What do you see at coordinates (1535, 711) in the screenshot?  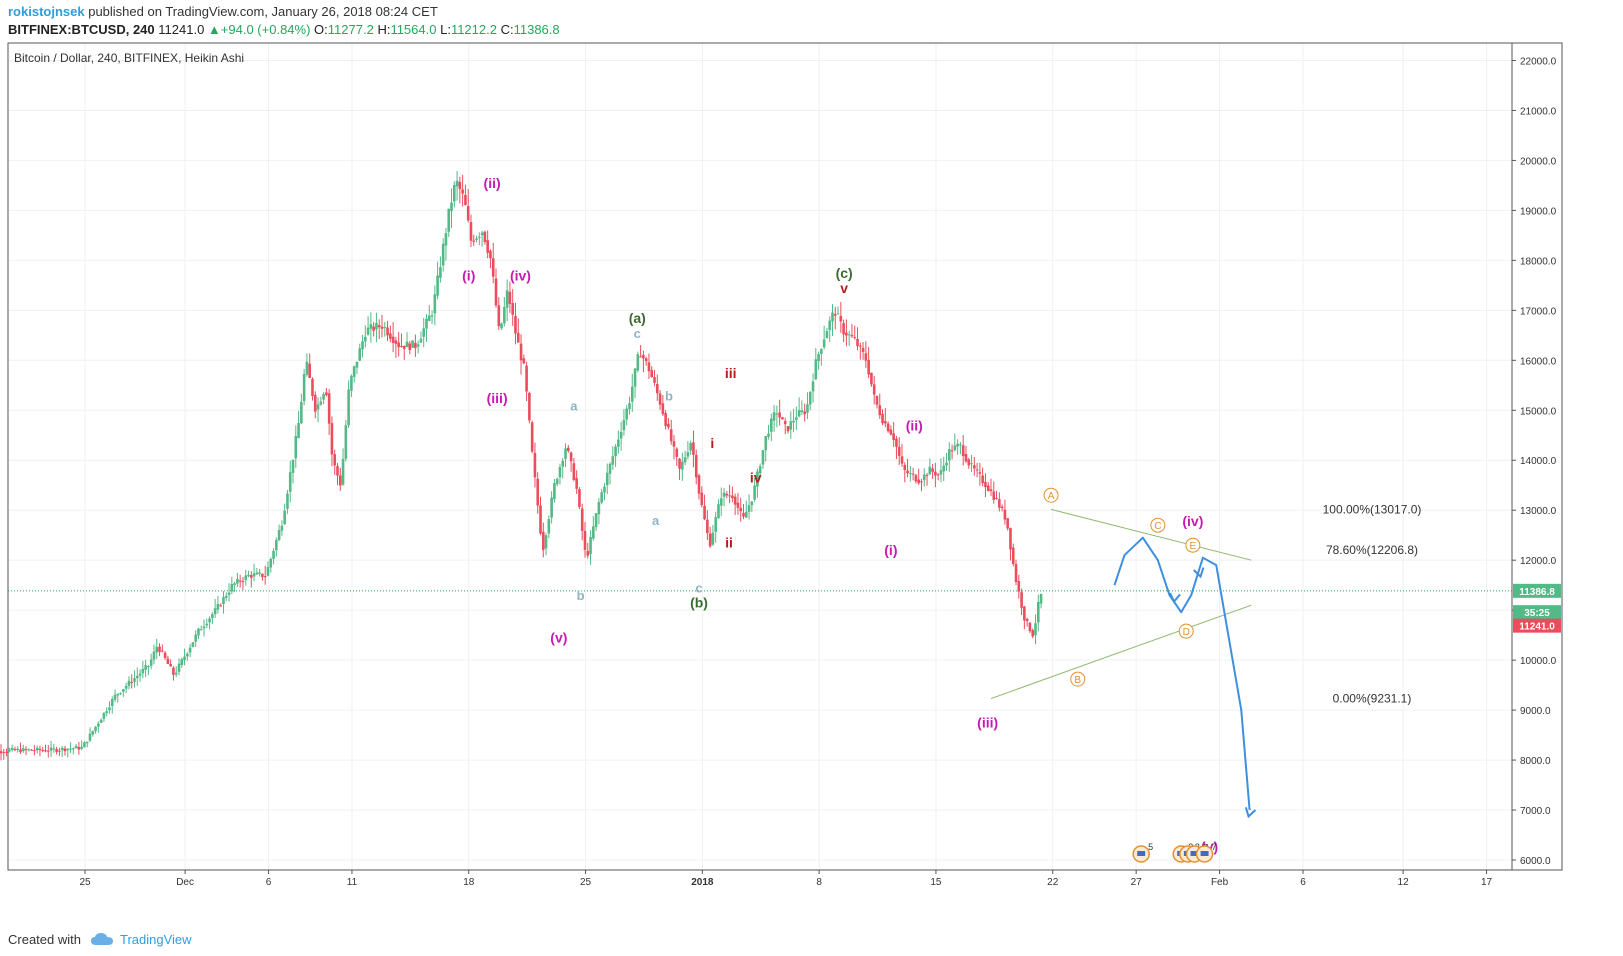 I see `y-tick-label: 9000.0` at bounding box center [1535, 711].